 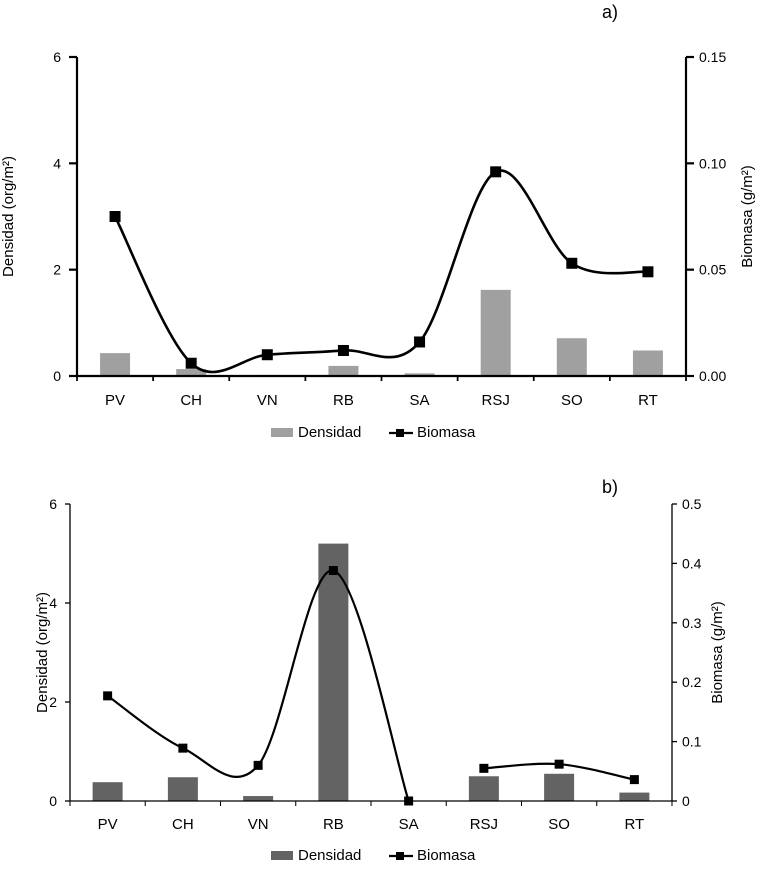 What do you see at coordinates (571, 357) in the screenshot?
I see `p1-bar-densidad-so` at bounding box center [571, 357].